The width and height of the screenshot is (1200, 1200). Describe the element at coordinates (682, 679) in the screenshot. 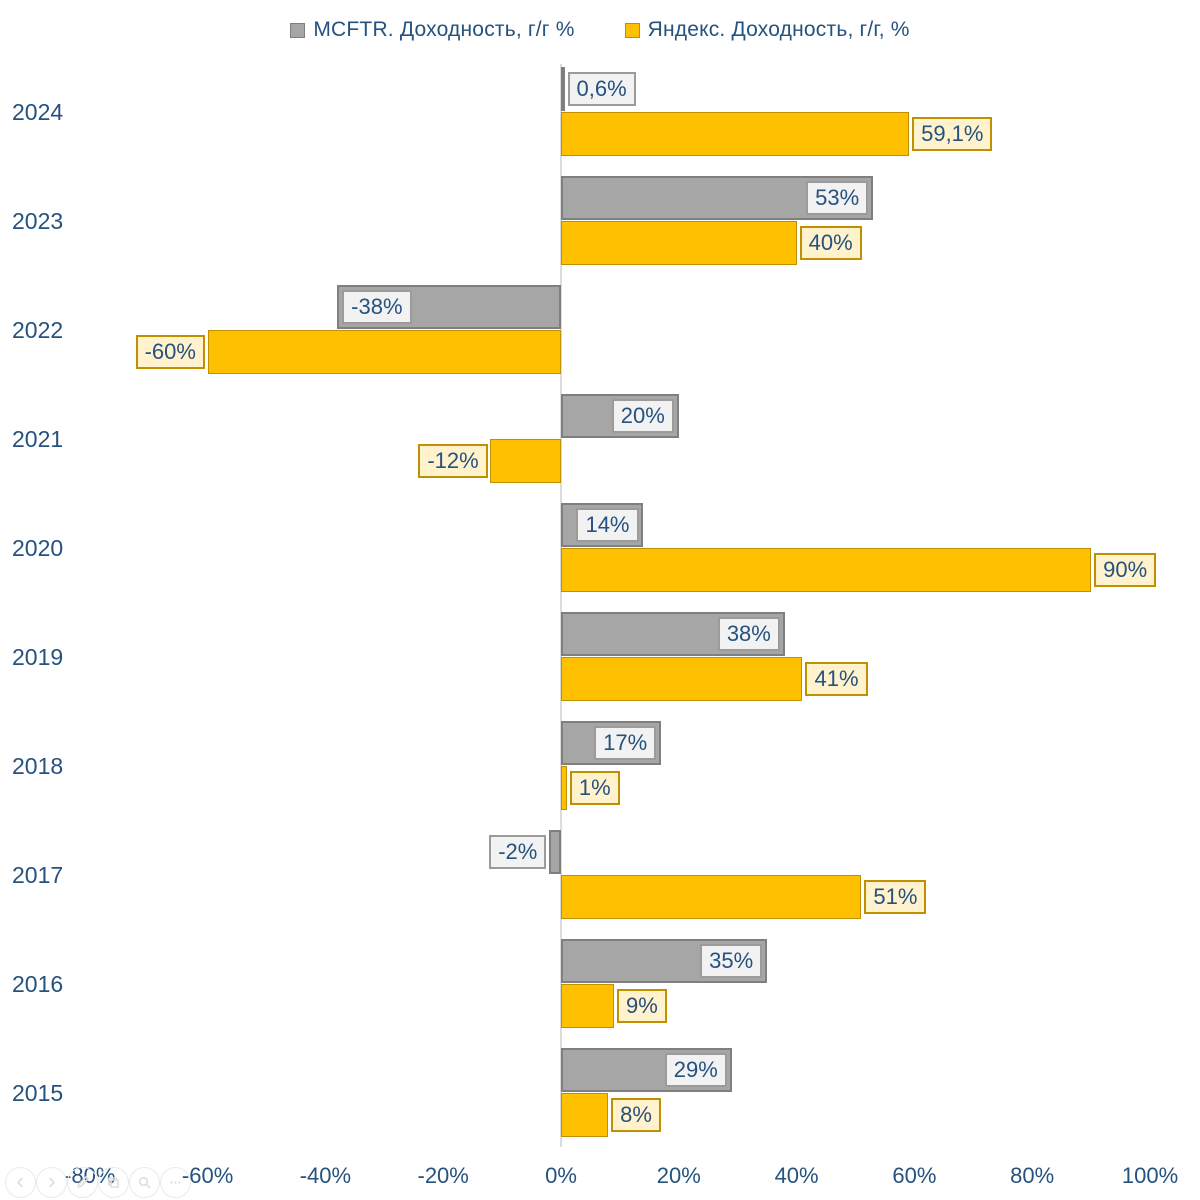

I see `yandex-bar-2019` at that location.